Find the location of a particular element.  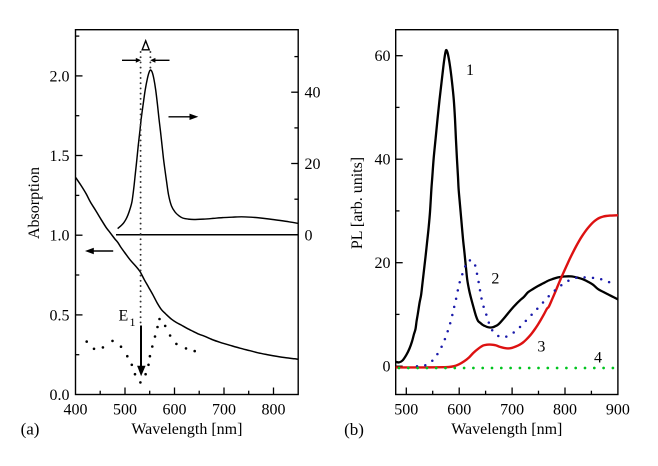

svg-text: 60 is located at coordinates (383, 56).